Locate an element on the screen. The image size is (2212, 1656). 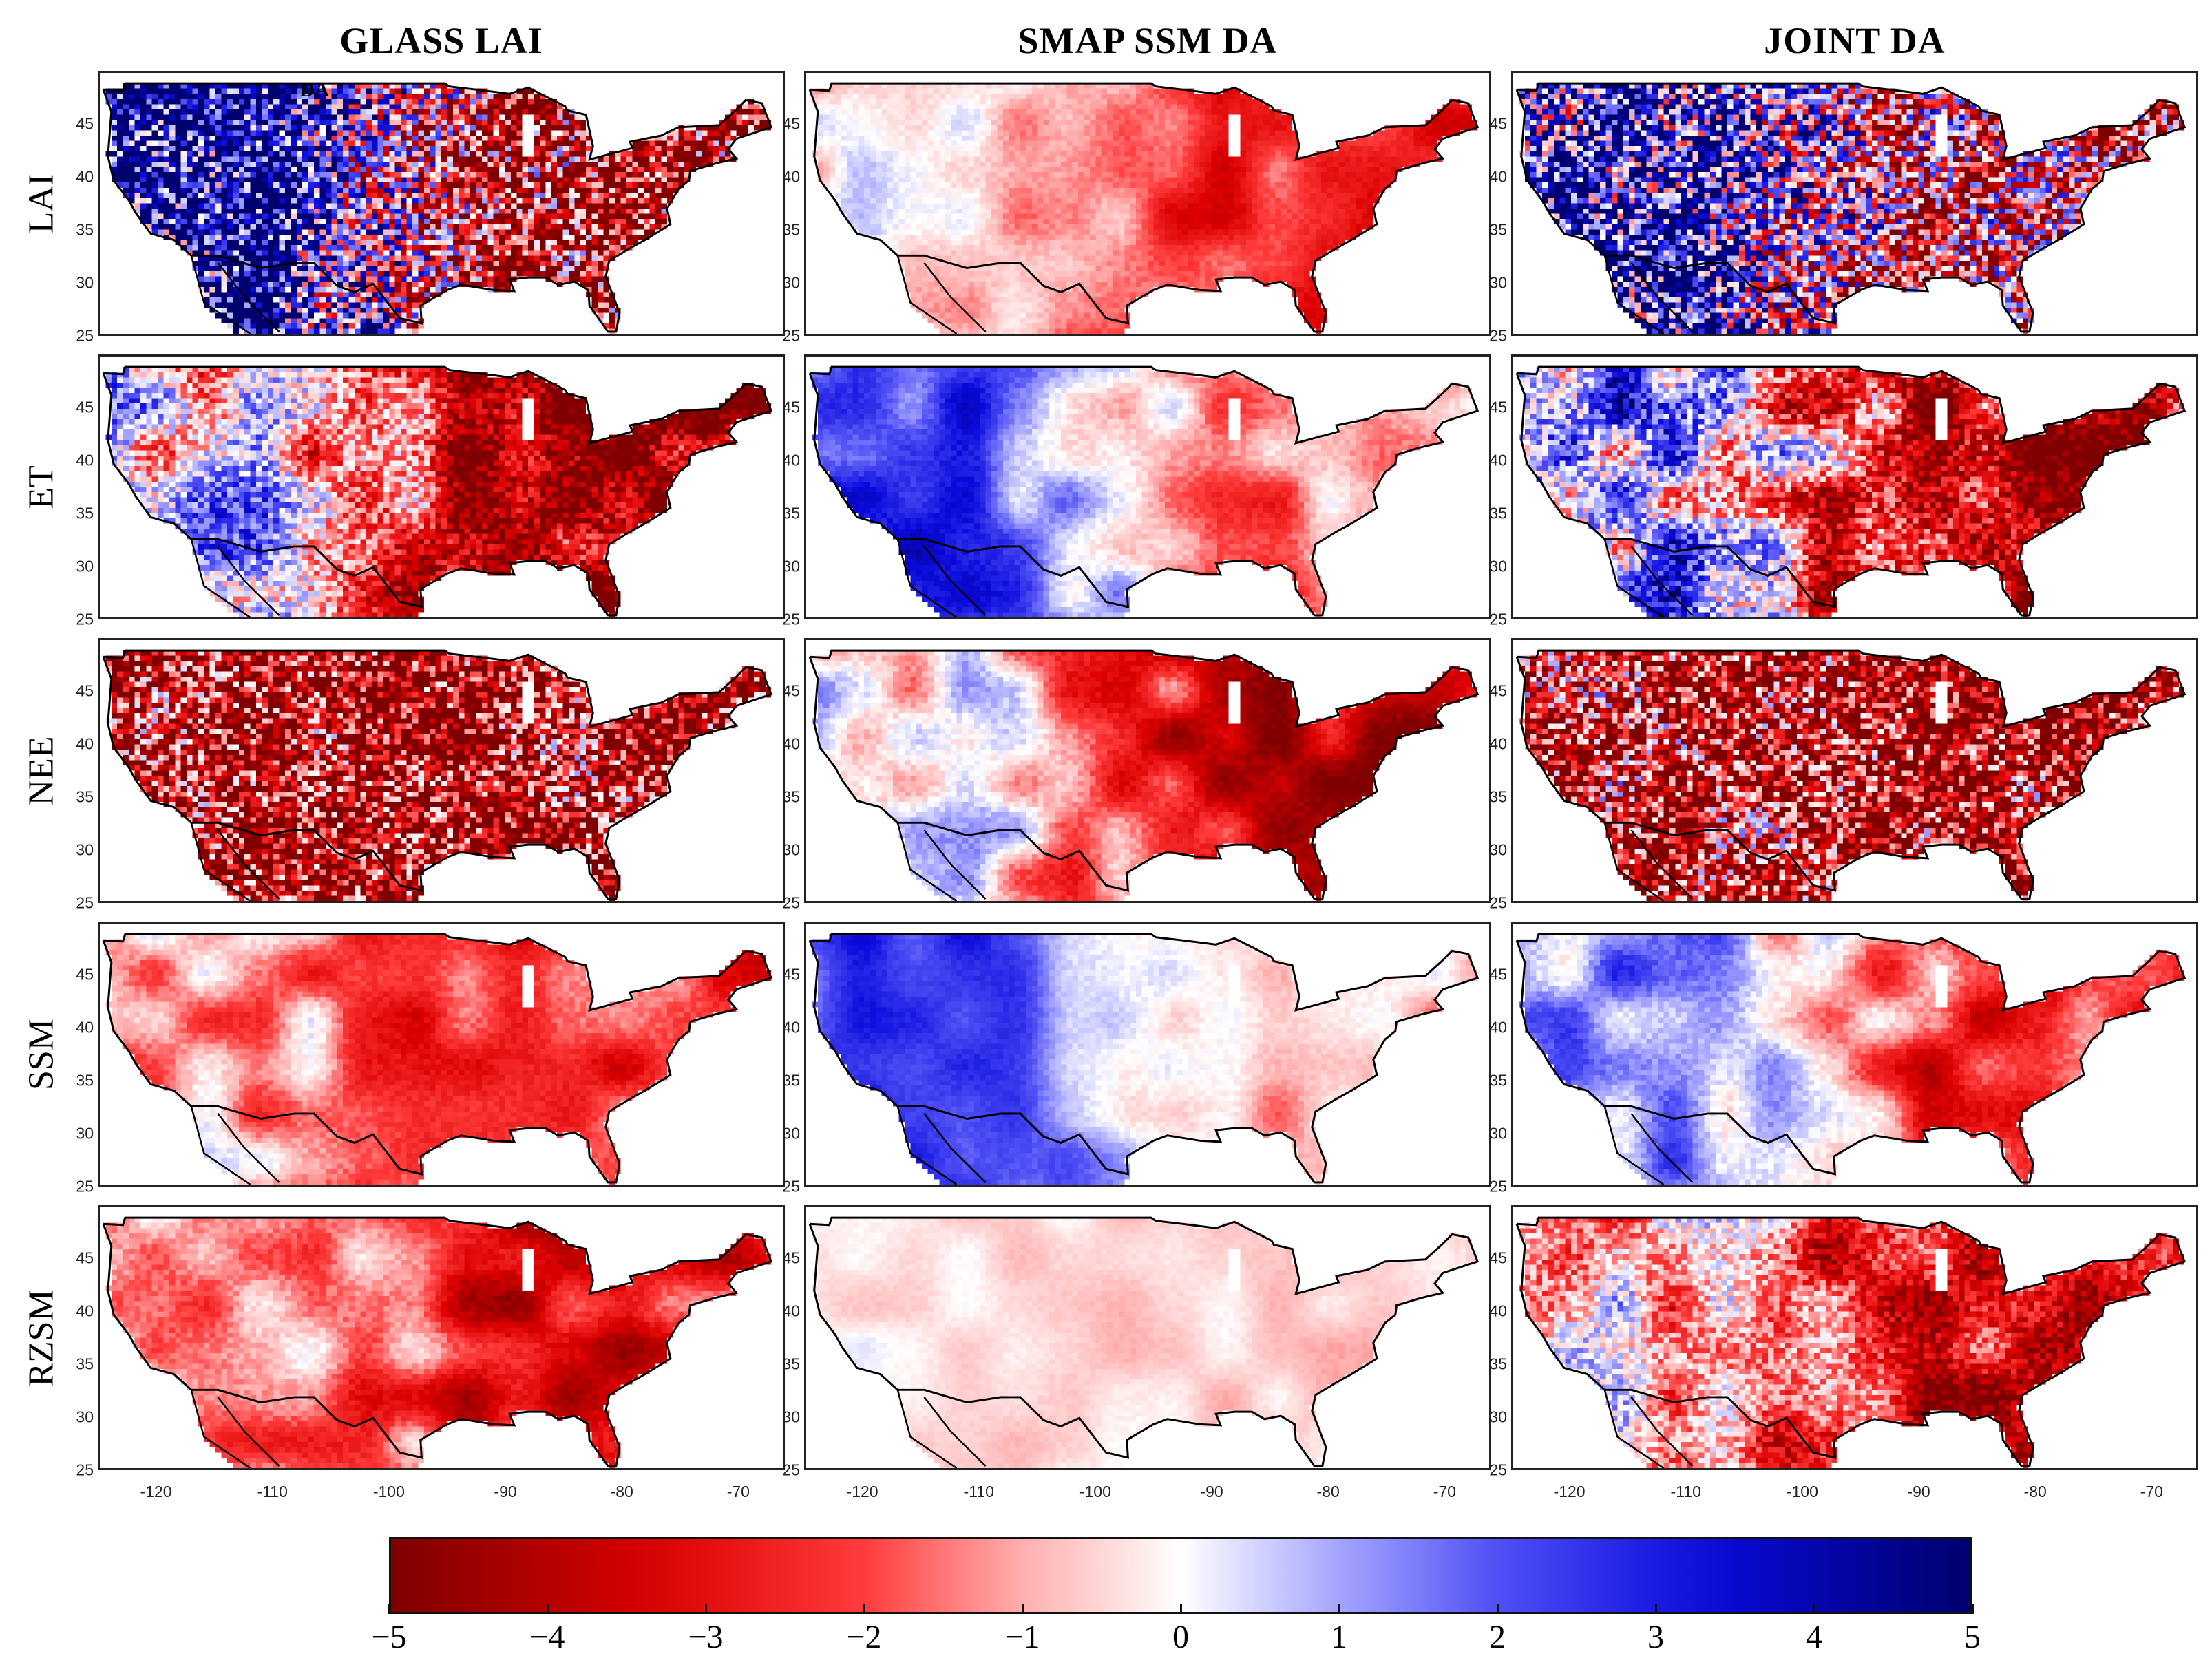
x-tick-label: -120 is located at coordinates (156, 1491).